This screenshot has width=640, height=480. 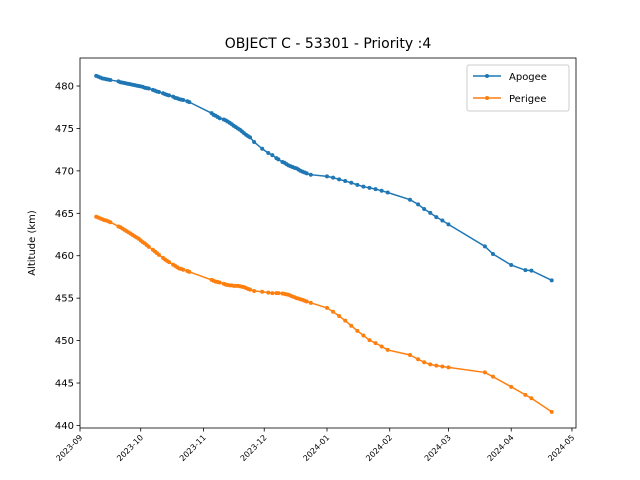 What do you see at coordinates (528, 77) in the screenshot?
I see `legend-apogee-label: Apogee` at bounding box center [528, 77].